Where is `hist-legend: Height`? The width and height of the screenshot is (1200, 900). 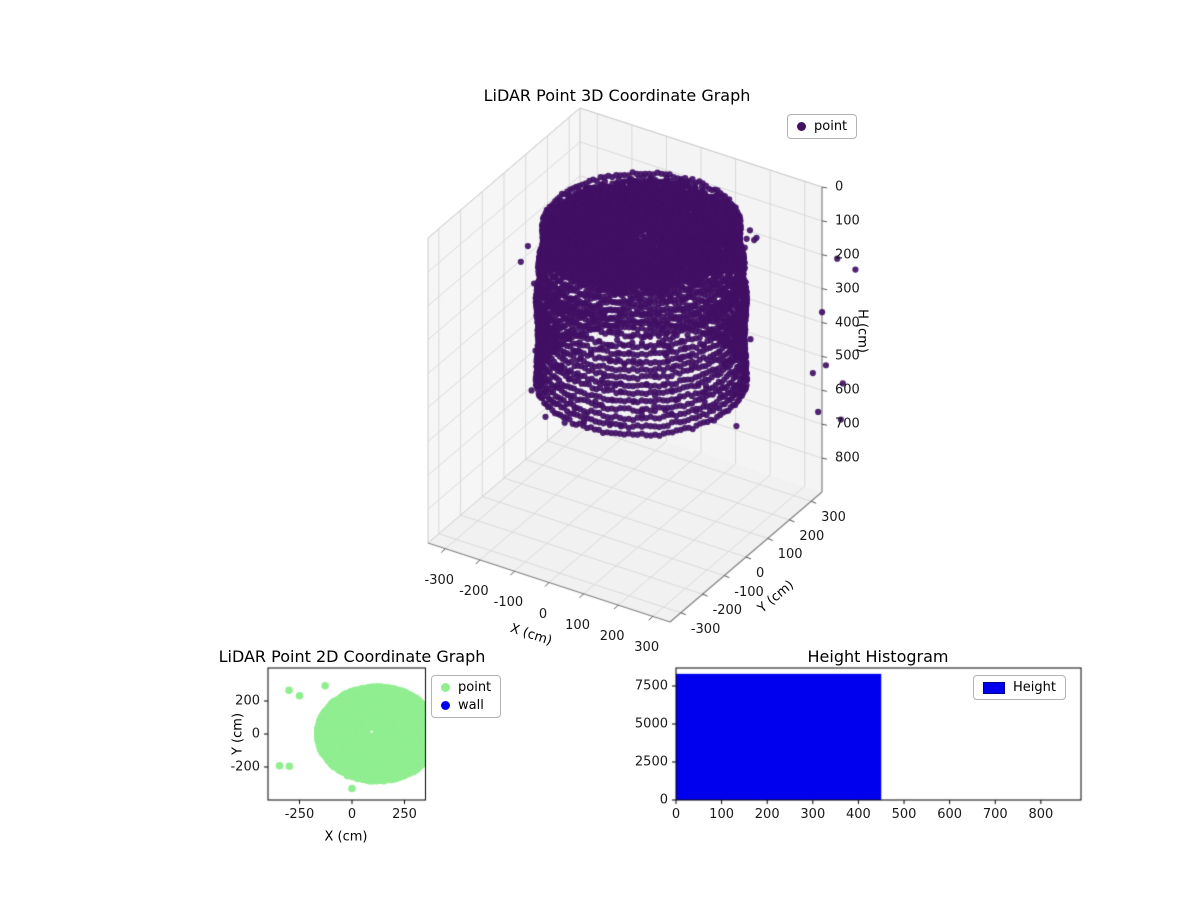 hist-legend: Height is located at coordinates (1019, 687).